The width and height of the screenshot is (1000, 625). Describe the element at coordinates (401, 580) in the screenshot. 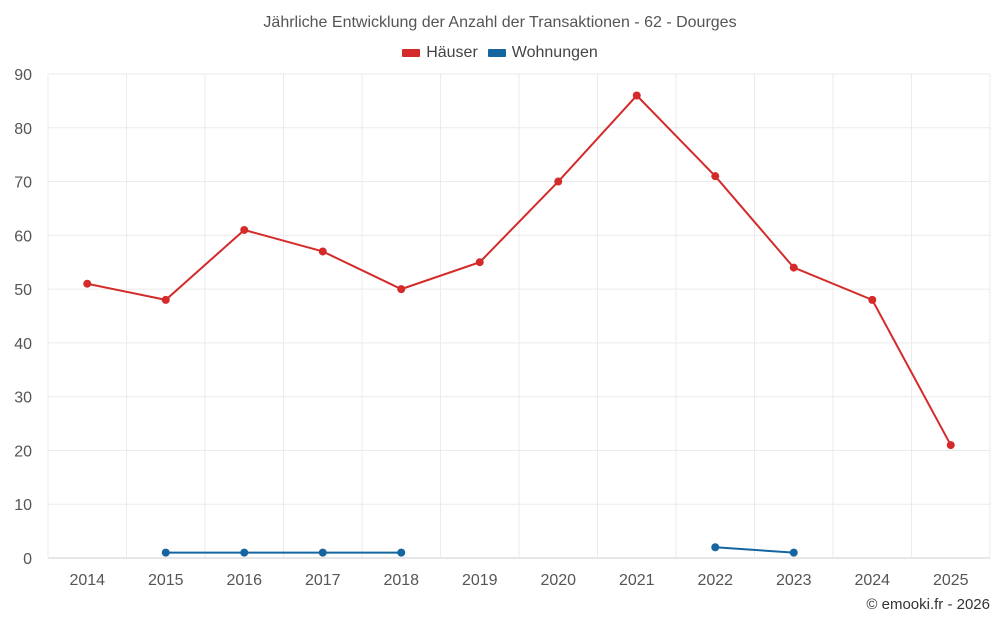

I see `x-tick-label: 2018` at that location.